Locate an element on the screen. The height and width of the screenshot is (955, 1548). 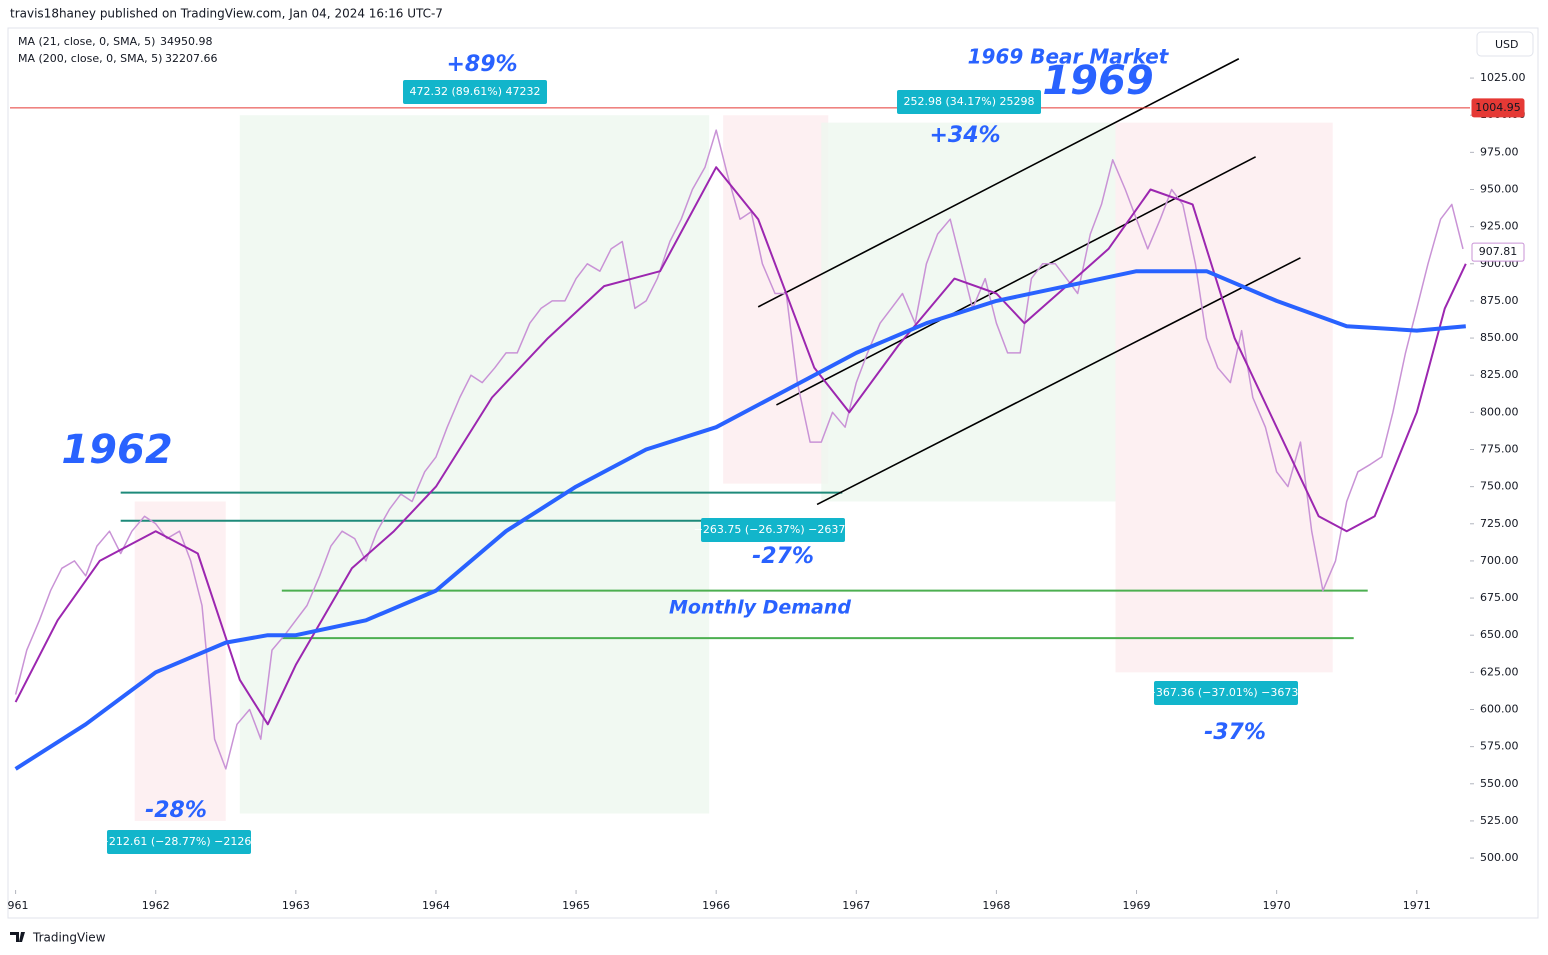
y-tick-label: 750.00 is located at coordinates (1499, 486).